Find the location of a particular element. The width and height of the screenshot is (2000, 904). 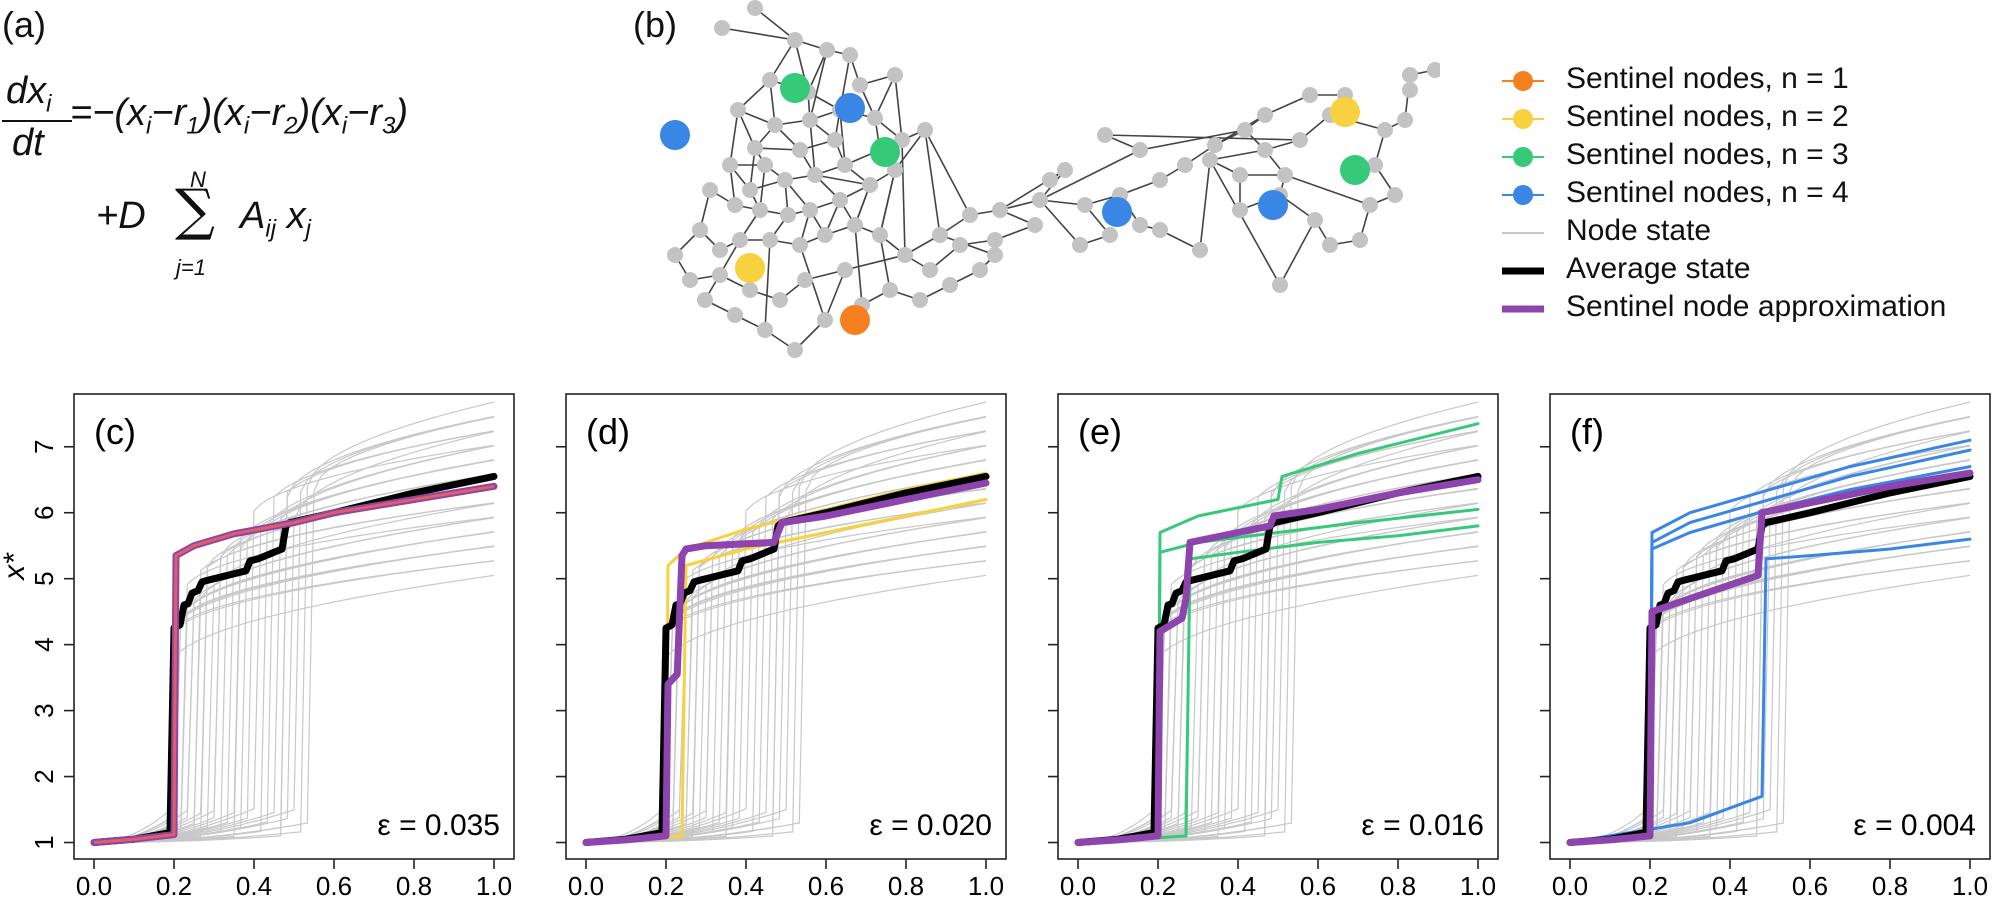

x-tick-label: 0.4 is located at coordinates (1238, 886).